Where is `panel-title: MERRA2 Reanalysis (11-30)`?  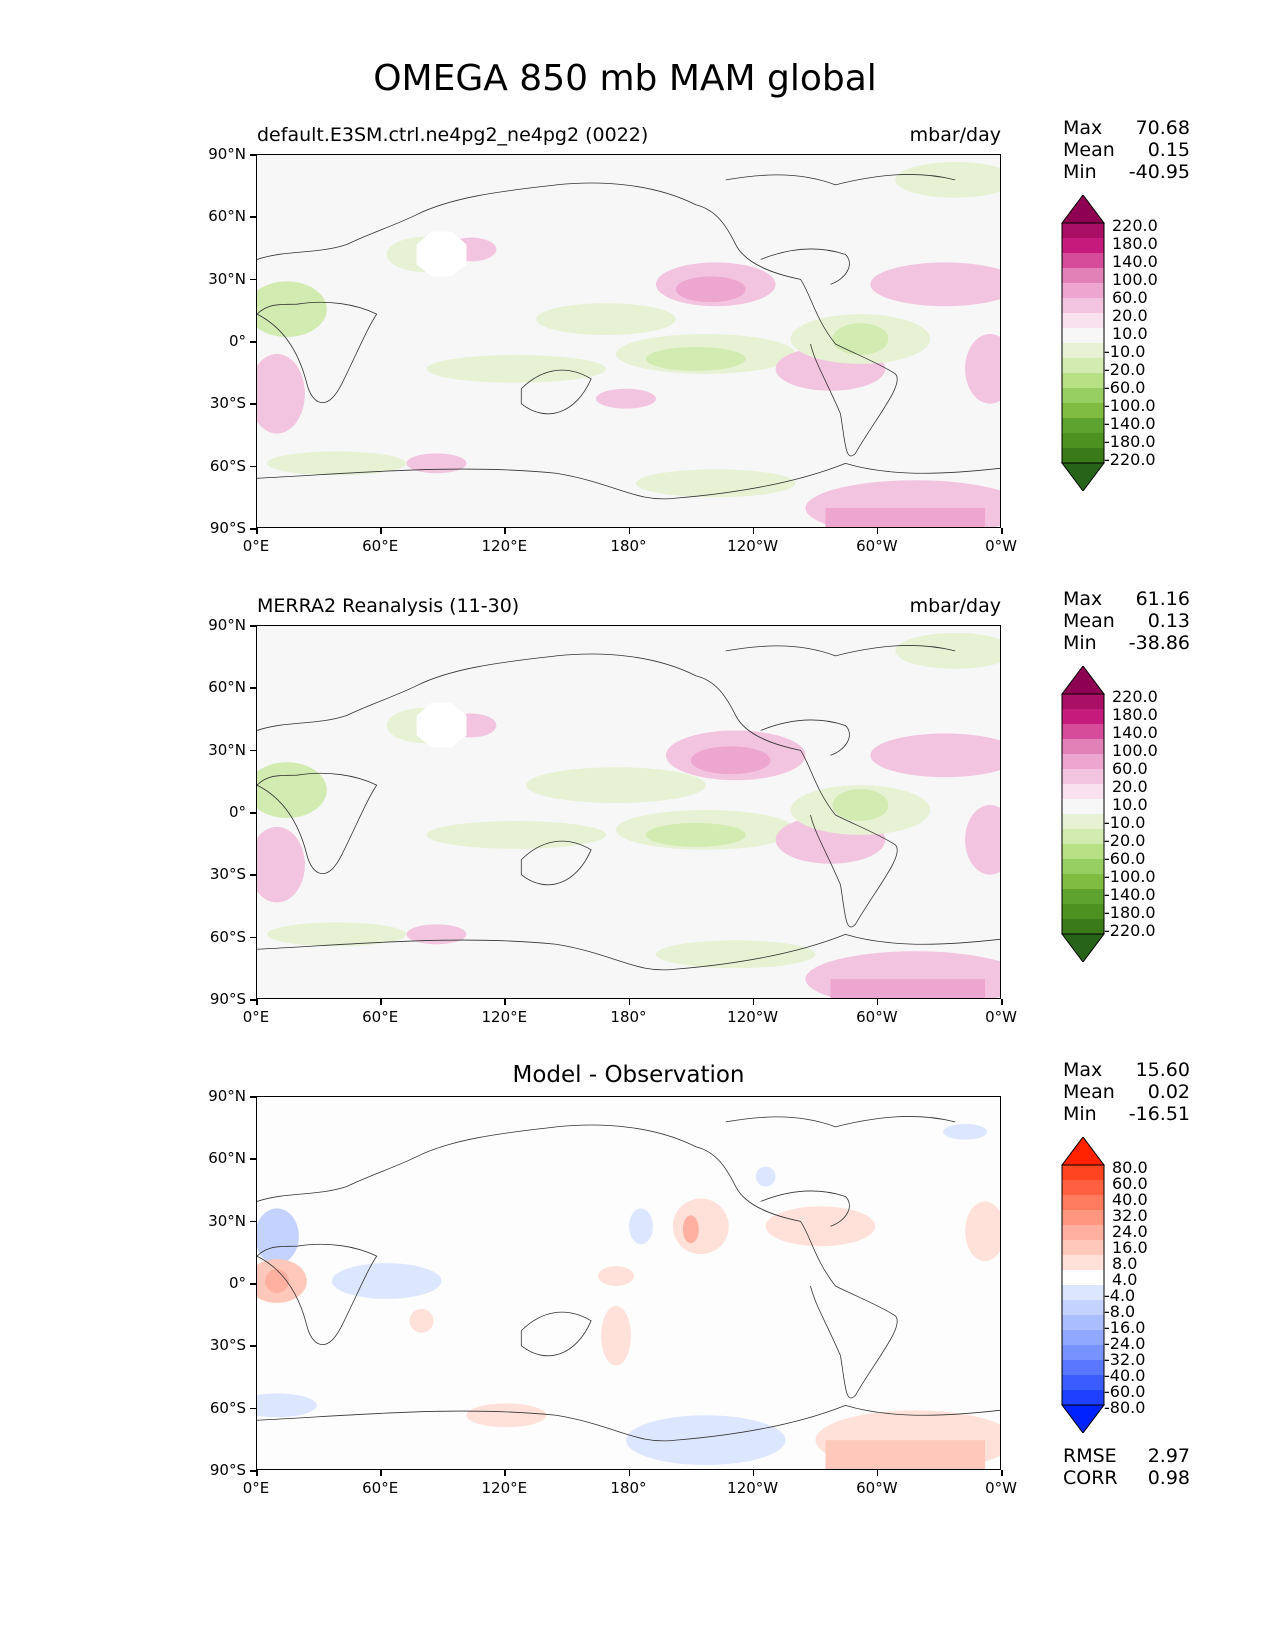
panel-title: MERRA2 Reanalysis (11-30) is located at coordinates (388, 606).